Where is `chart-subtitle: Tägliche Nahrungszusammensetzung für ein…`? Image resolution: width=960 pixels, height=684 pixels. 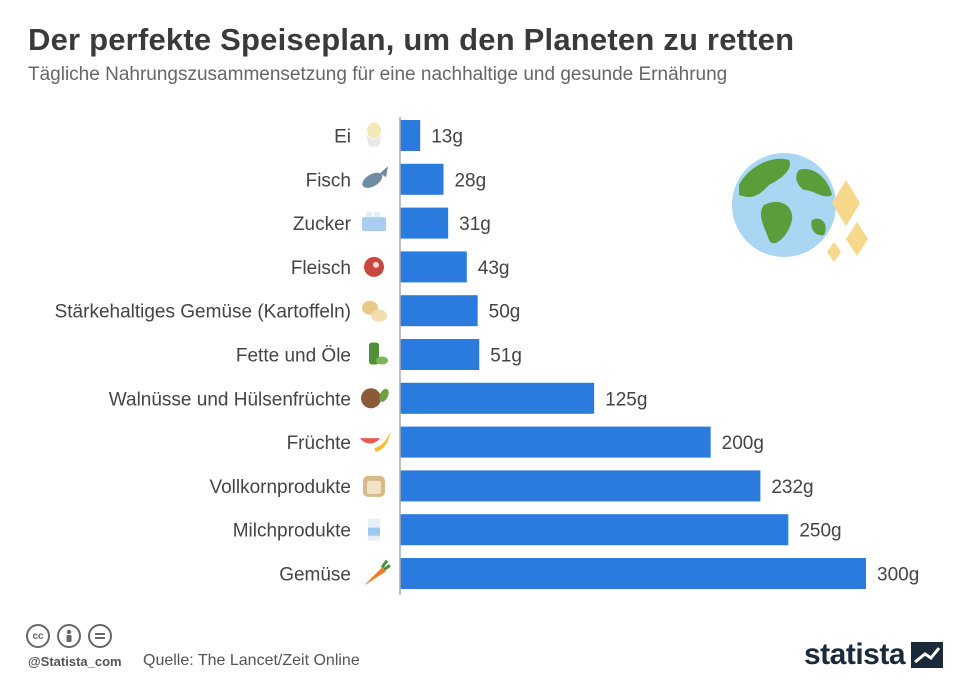 chart-subtitle: Tägliche Nahrungszusammensetzung für ein… is located at coordinates (378, 74).